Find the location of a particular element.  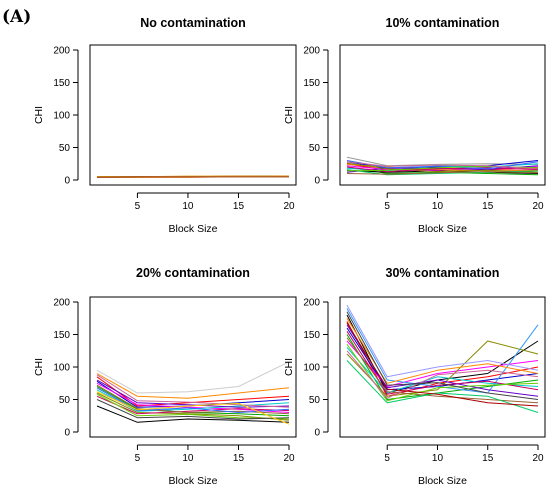

figure-label: (A) is located at coordinates (16, 17).